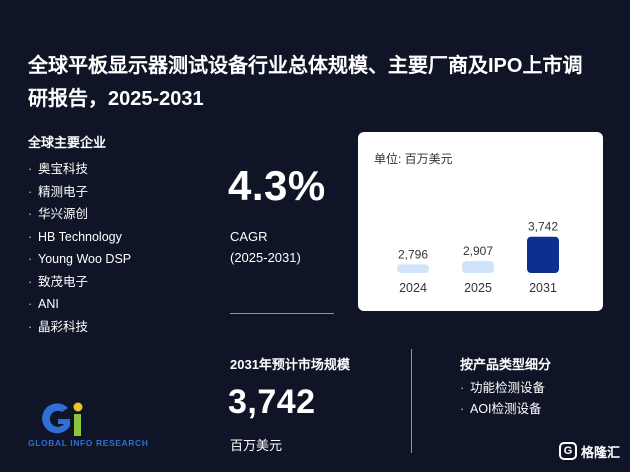  What do you see at coordinates (543, 254) in the screenshot?
I see `bar-2031` at bounding box center [543, 254].